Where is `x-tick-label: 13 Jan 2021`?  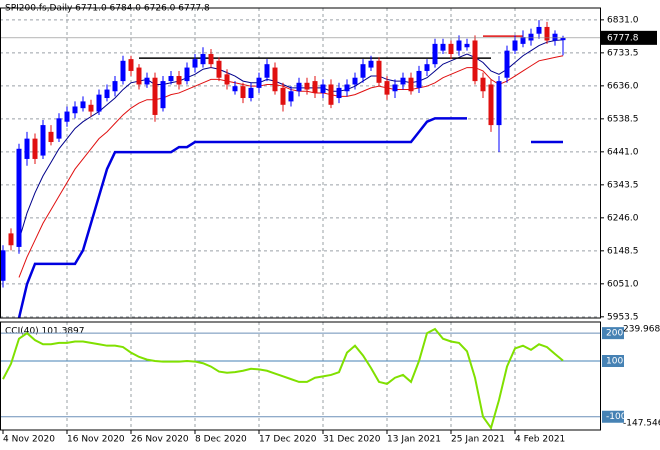
x-tick-label: 13 Jan 2021 is located at coordinates (414, 440).